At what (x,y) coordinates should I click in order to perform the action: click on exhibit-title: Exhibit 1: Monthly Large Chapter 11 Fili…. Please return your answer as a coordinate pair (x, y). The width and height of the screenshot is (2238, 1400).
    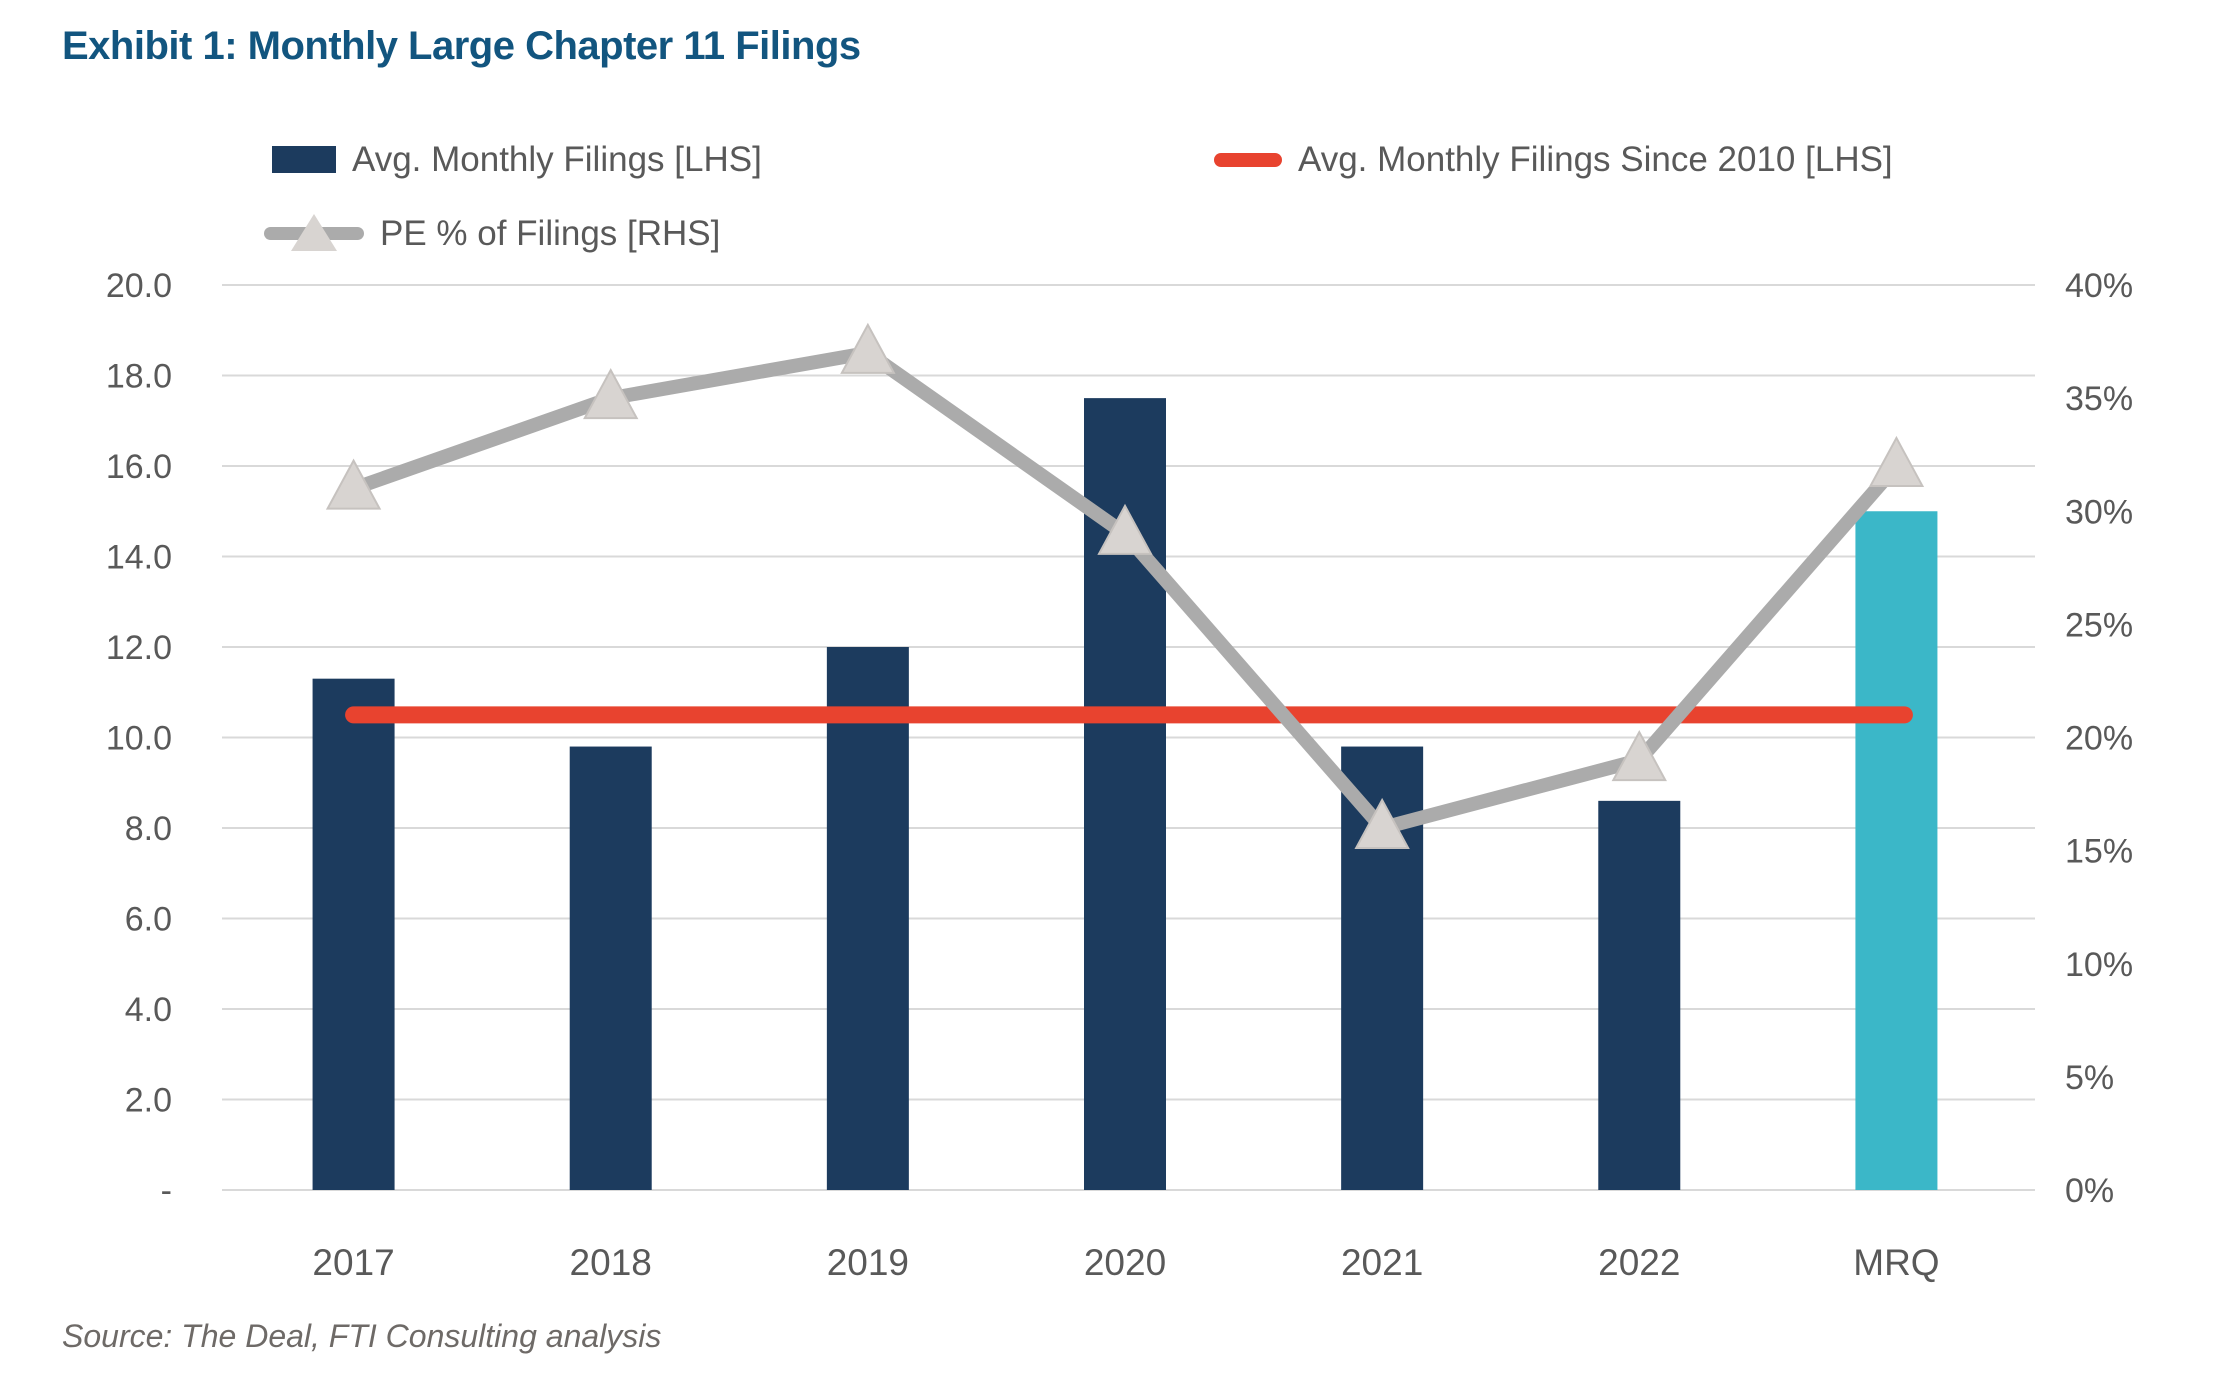
    Looking at the image, I should click on (461, 46).